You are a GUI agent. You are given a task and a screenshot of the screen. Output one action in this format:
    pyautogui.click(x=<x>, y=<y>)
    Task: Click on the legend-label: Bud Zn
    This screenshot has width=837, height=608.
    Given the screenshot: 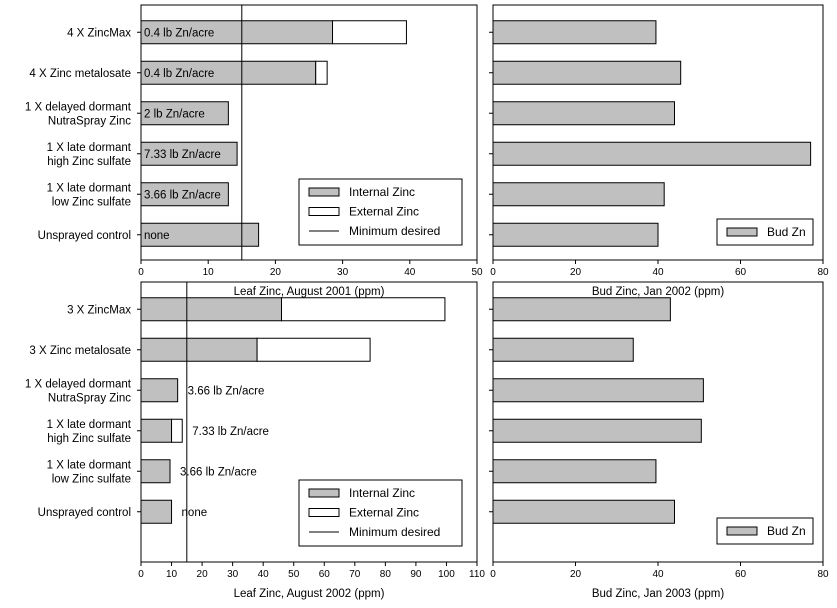 What is the action you would take?
    pyautogui.click(x=786, y=531)
    